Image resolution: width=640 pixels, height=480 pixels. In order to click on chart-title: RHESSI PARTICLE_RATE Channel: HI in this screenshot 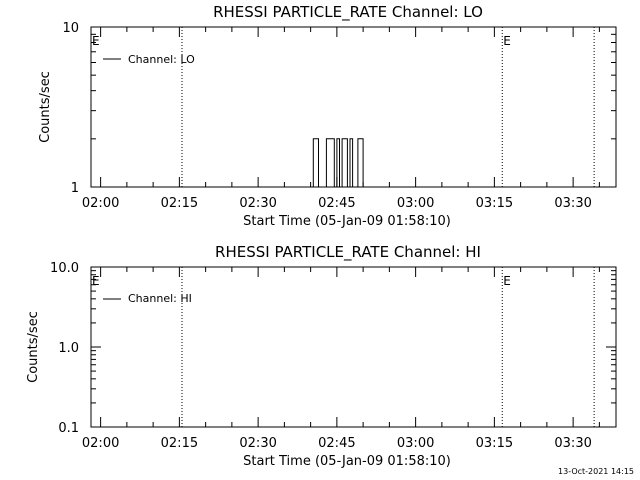, I will do `click(348, 252)`.